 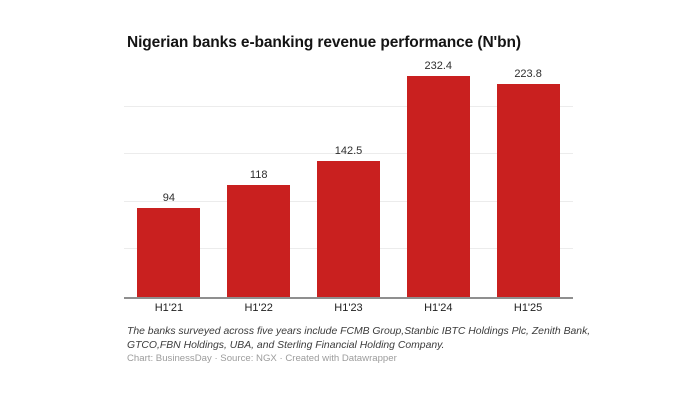 I want to click on x-axis-label: H1'25, so click(x=528, y=308).